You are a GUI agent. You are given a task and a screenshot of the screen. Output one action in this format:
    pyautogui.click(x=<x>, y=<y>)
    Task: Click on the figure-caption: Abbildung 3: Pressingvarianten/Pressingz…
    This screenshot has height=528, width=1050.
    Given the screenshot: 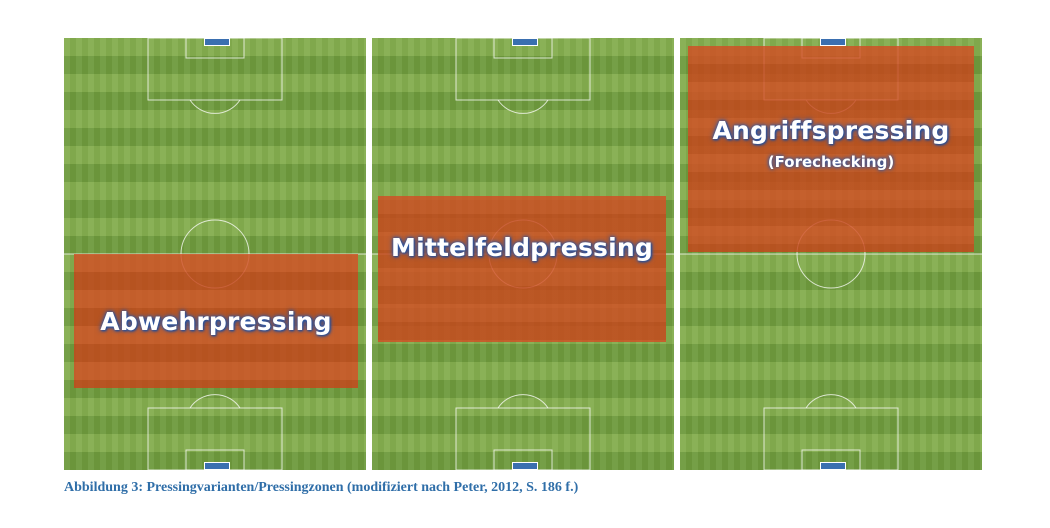 What is the action you would take?
    pyautogui.click(x=321, y=487)
    